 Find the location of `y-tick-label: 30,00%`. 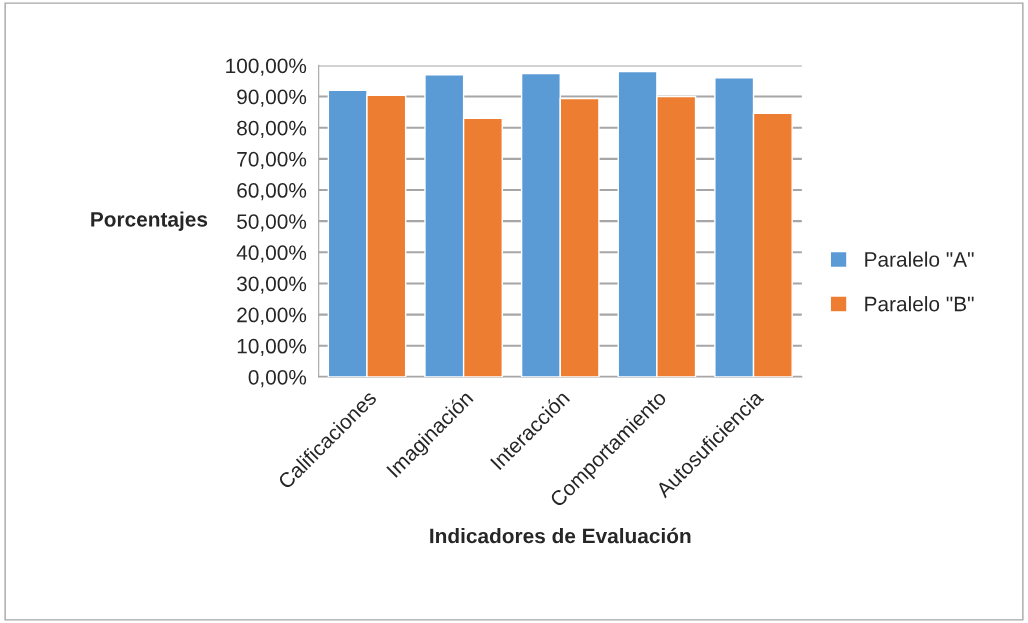

y-tick-label: 30,00% is located at coordinates (272, 285).